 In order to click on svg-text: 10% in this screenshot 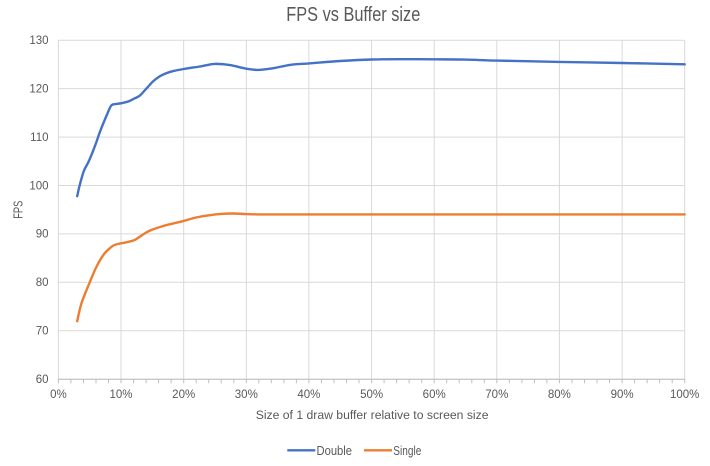, I will do `click(120, 395)`.